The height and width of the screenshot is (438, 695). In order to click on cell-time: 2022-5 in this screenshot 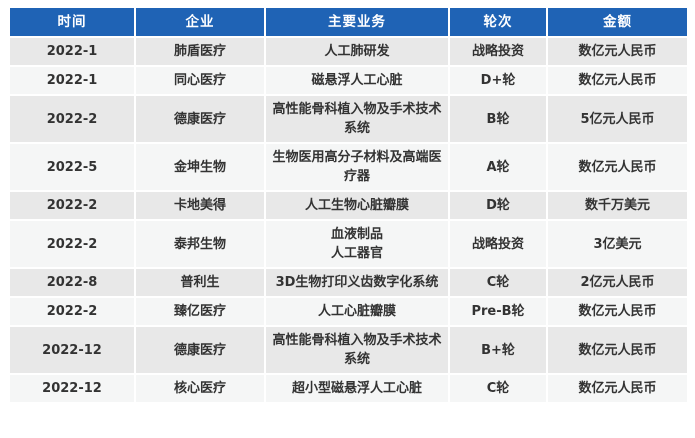, I will do `click(73, 168)`.